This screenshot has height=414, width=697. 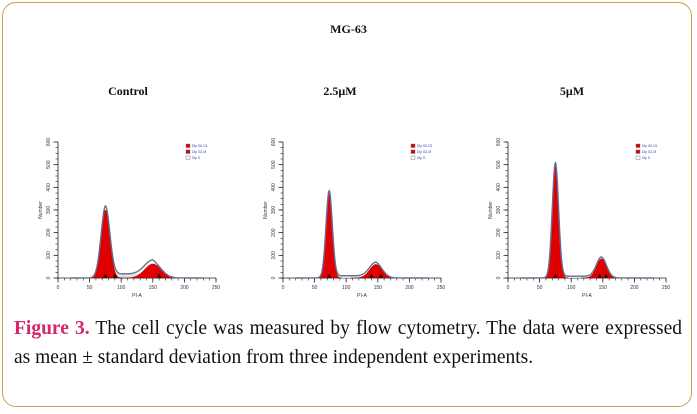 What do you see at coordinates (572, 91) in the screenshot?
I see `panel-title-5um: 5μM` at bounding box center [572, 91].